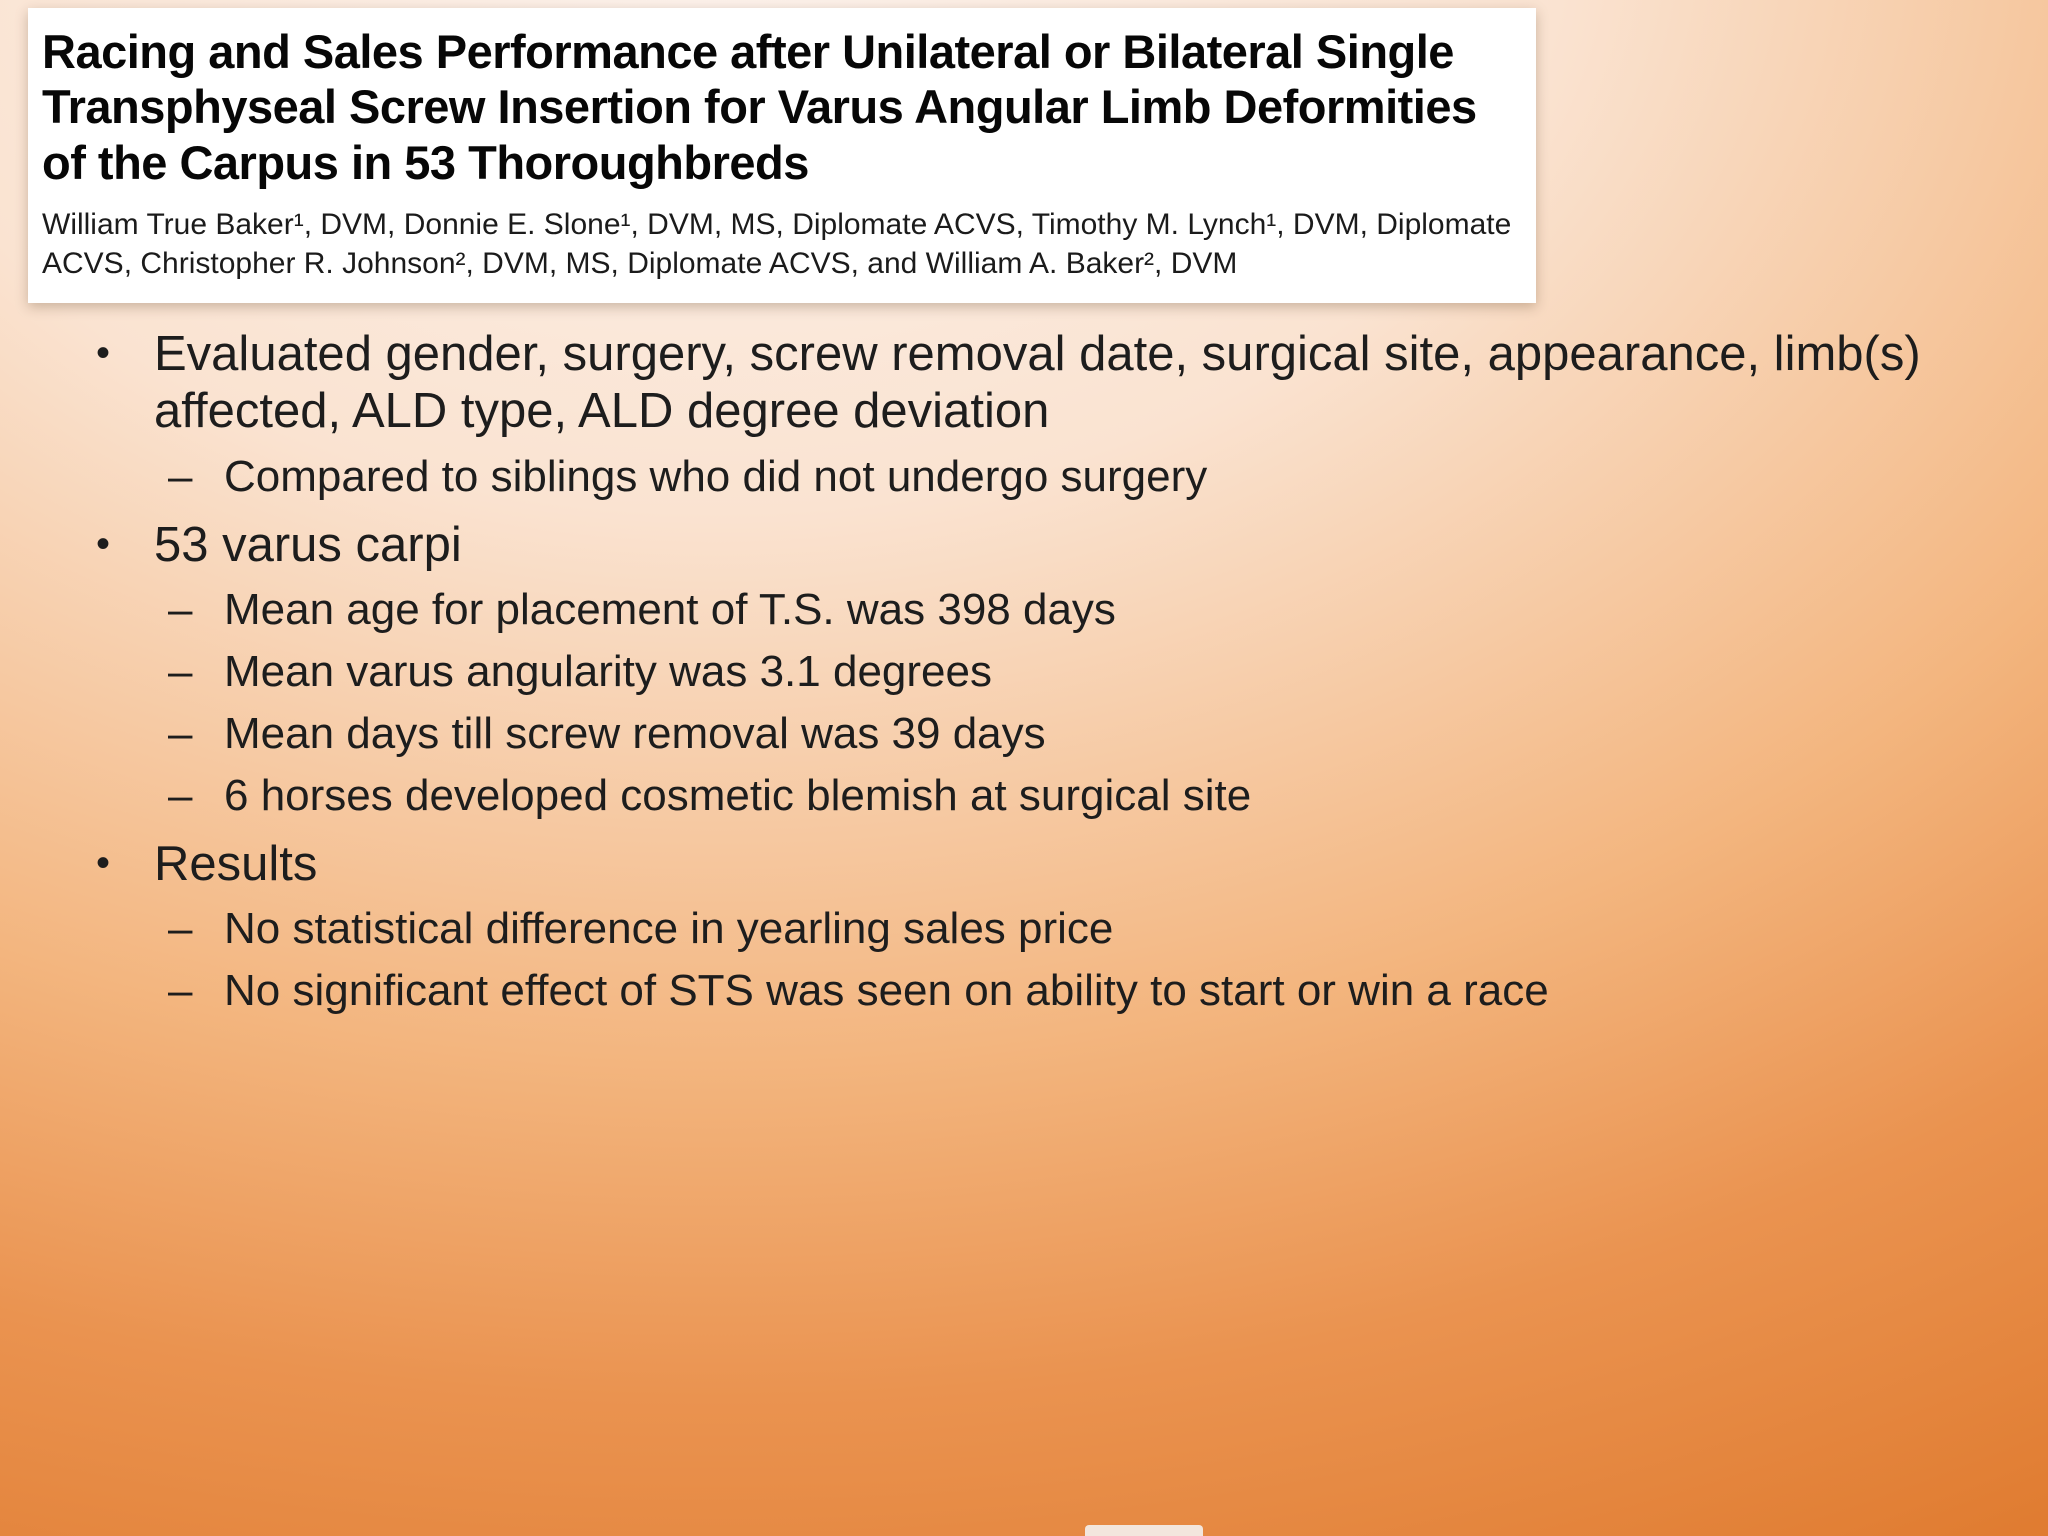 The width and height of the screenshot is (2048, 1536). I want to click on bottom-edge-artifact, so click(1144, 1530).